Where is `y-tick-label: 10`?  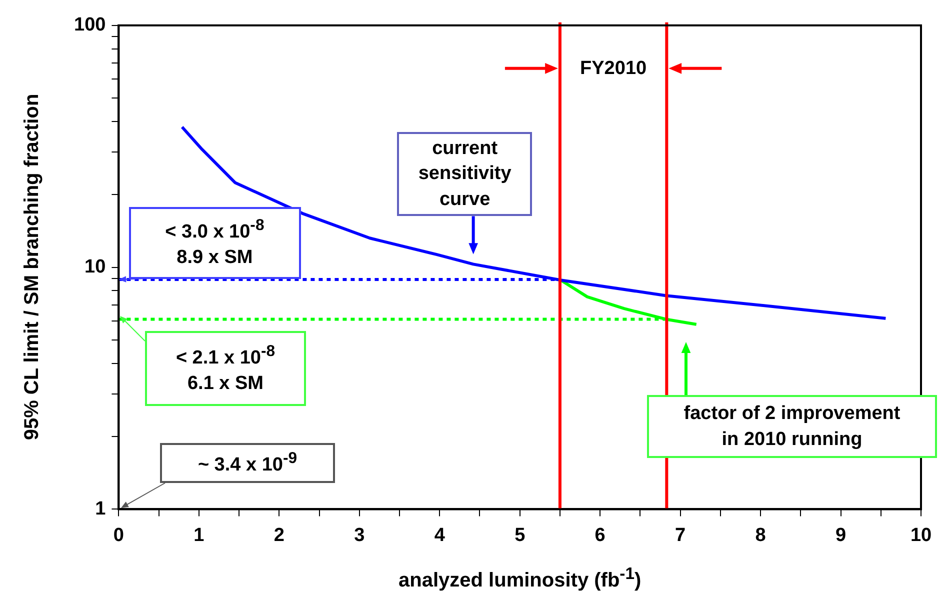 y-tick-label: 10 is located at coordinates (95, 267).